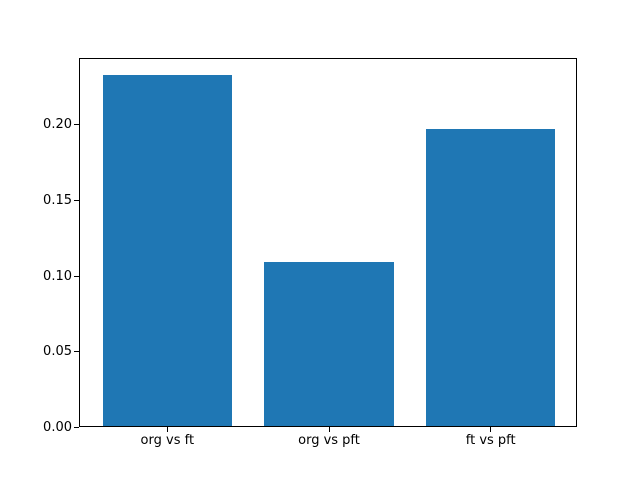  What do you see at coordinates (167, 440) in the screenshot?
I see `x-tick-label: org vs ft` at bounding box center [167, 440].